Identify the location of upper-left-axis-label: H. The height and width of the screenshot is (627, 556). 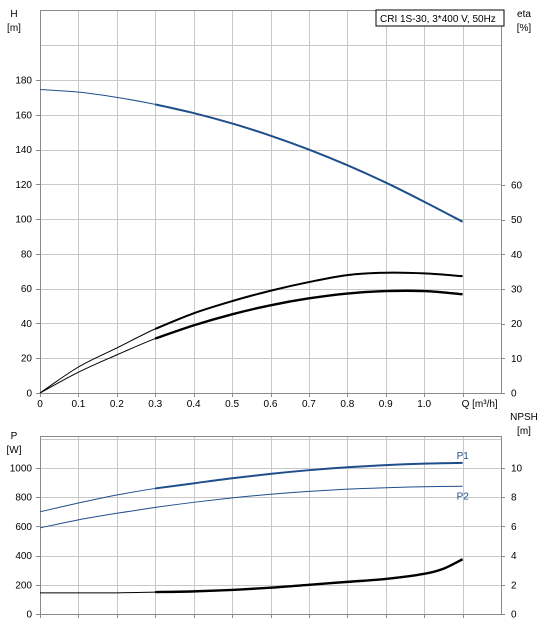
(13, 14).